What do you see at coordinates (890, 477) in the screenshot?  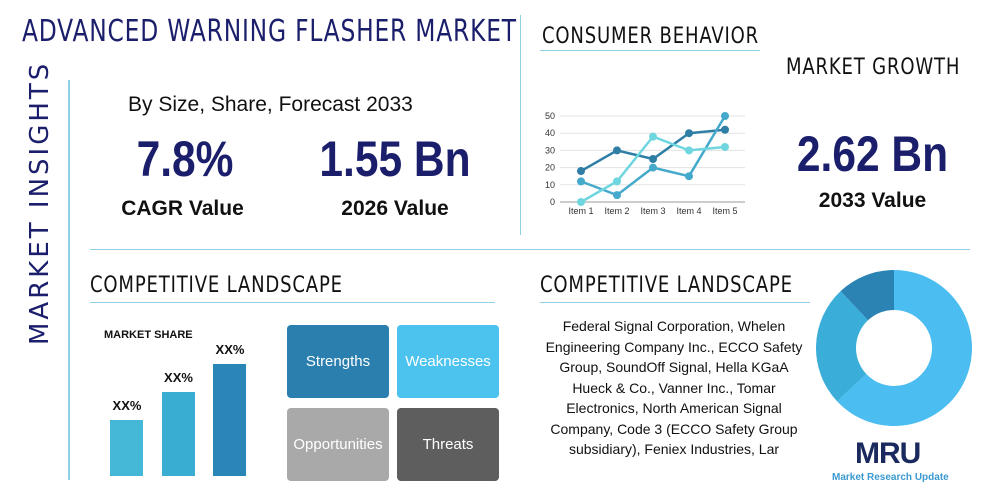 I see `logo-caption: Market Research Update` at bounding box center [890, 477].